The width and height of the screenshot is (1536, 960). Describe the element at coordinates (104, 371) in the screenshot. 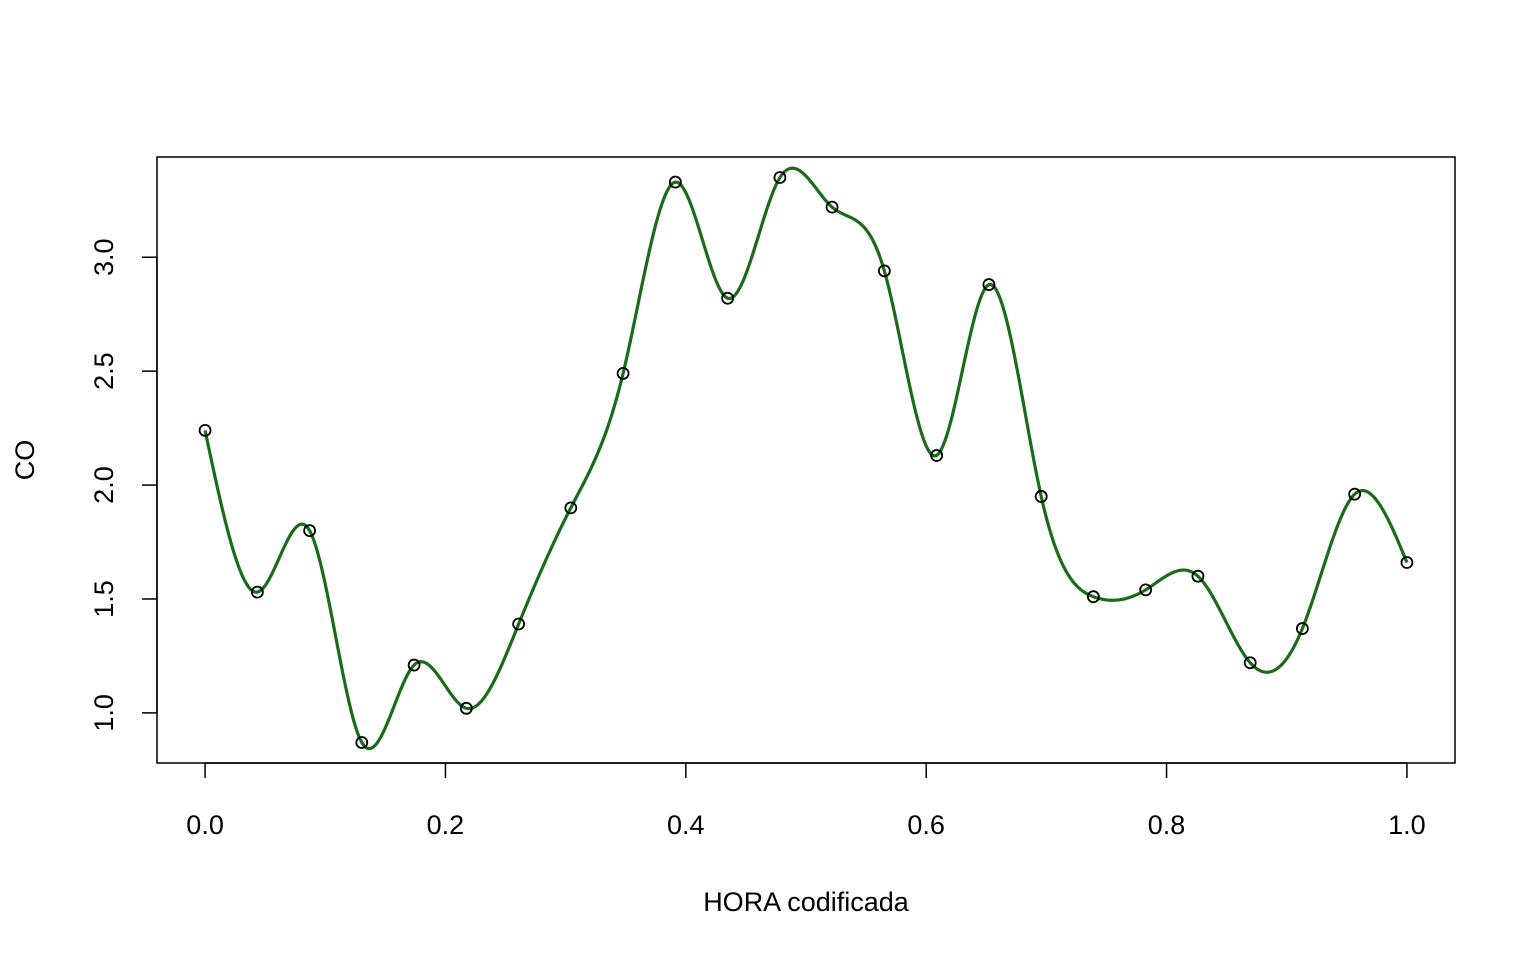

I see `y-tick-label: 2.5` at that location.